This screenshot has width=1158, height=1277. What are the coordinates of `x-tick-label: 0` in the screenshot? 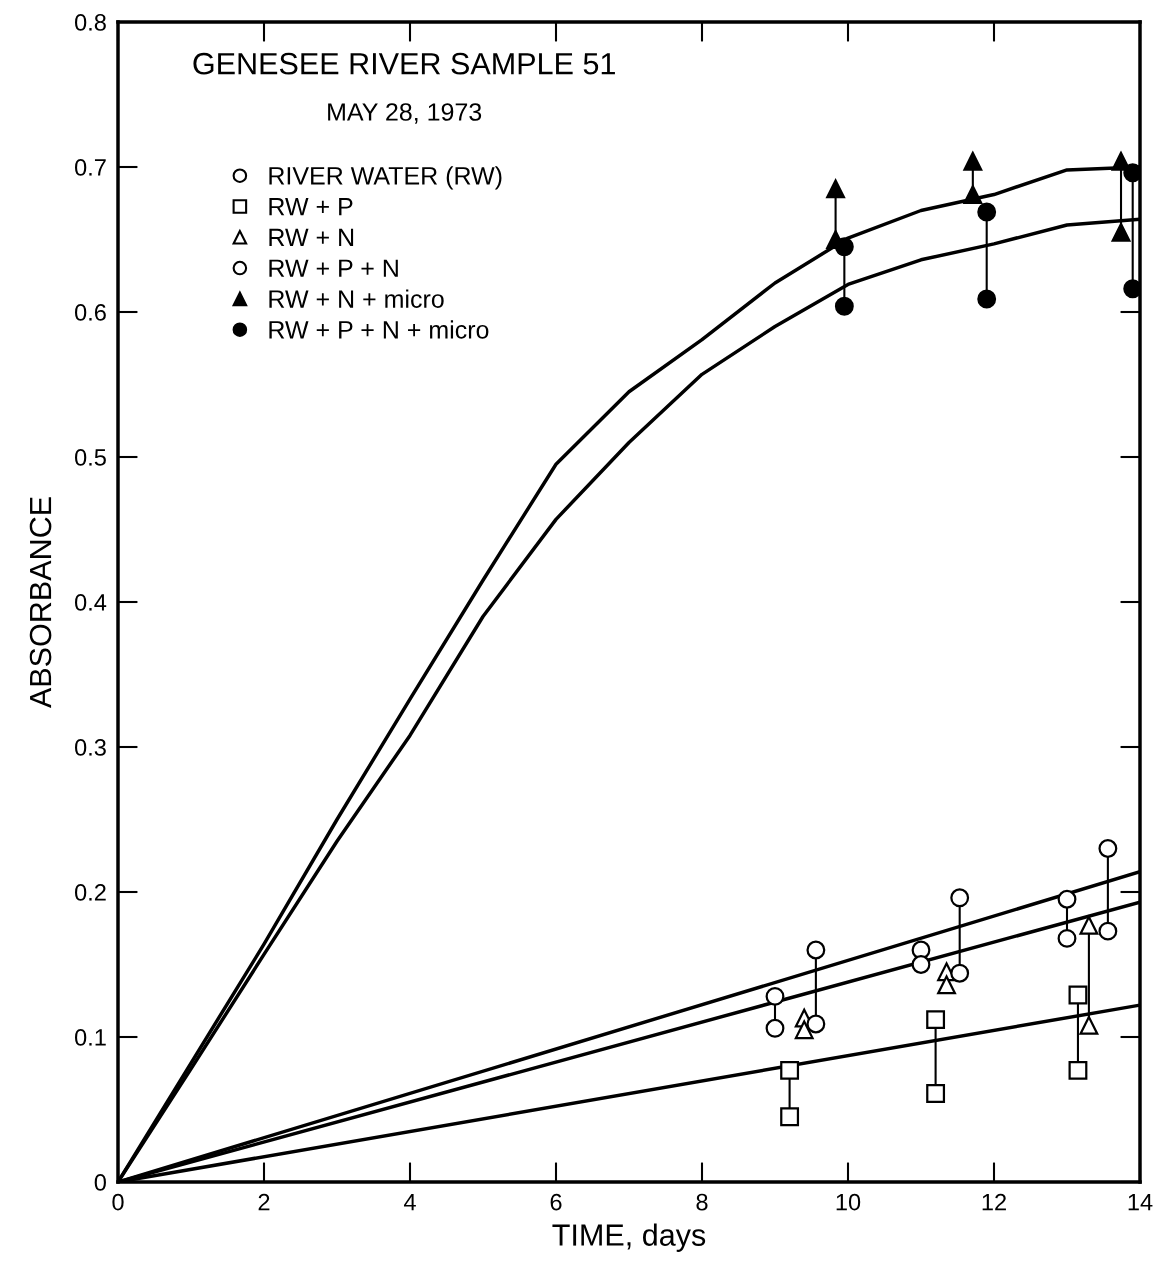 It's located at (118, 1202).